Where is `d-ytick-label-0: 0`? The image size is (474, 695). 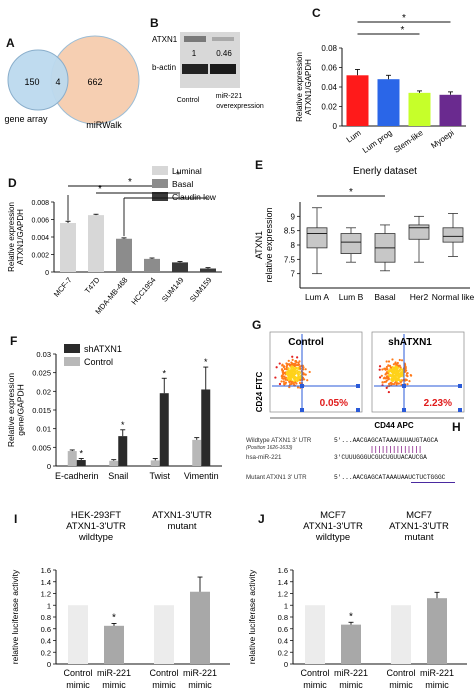
d-ytick-label-0: 0 is located at coordinates (47, 273).